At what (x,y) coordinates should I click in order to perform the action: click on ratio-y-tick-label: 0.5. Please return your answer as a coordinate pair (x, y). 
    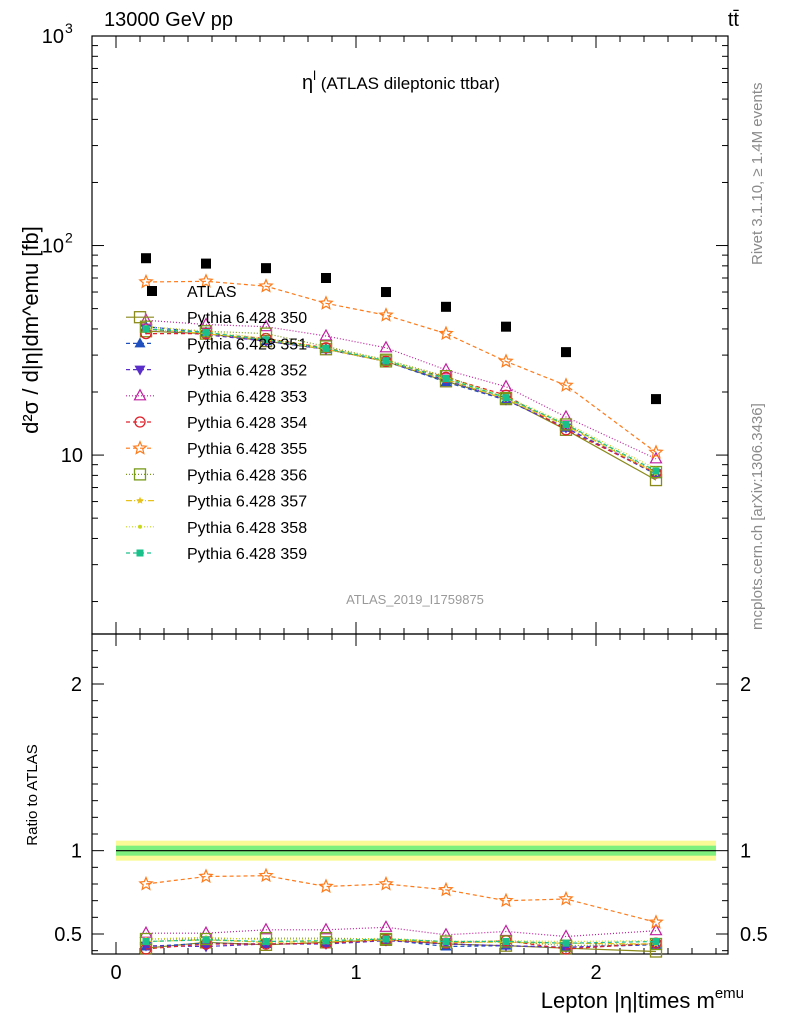
    Looking at the image, I should click on (68, 935).